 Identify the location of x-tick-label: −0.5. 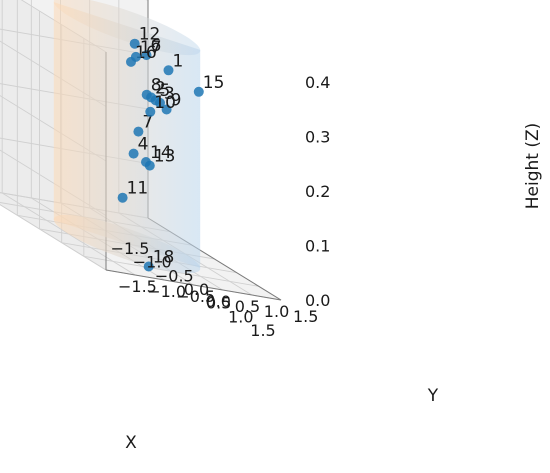
(174, 275).